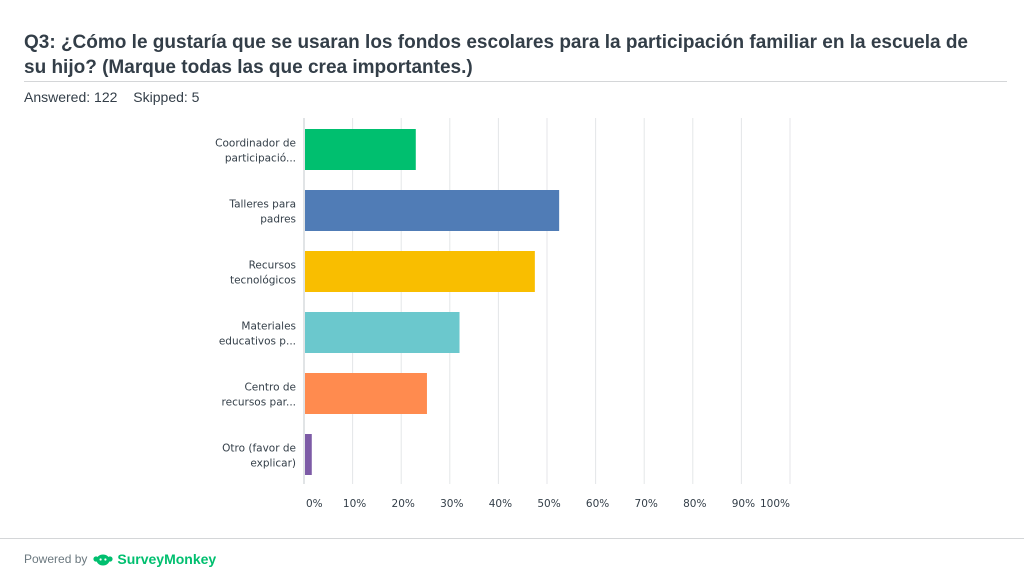 Image resolution: width=1024 pixels, height=576 pixels. I want to click on brand-name: SurveyMonkey, so click(167, 559).